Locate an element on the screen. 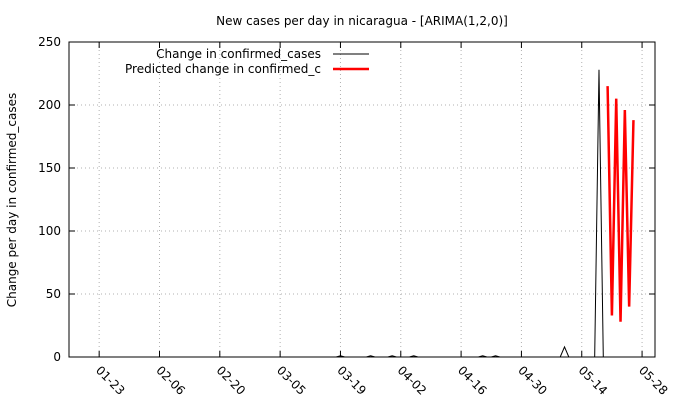  series-line-predicted is located at coordinates (620, 204).